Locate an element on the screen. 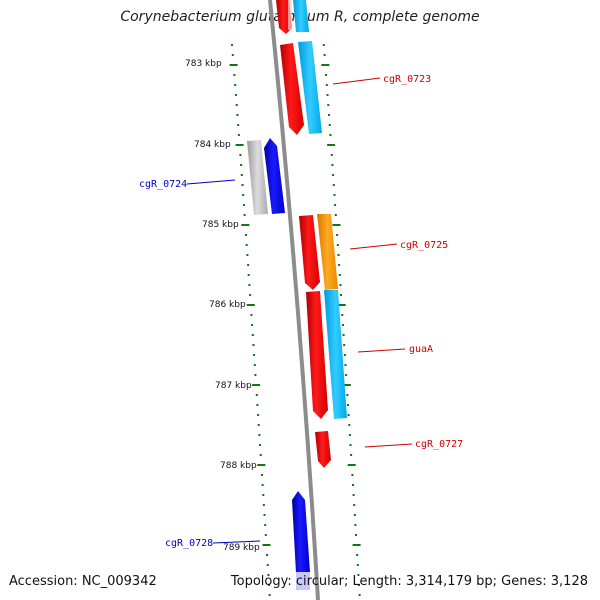 The image size is (600, 600). kbp-label: 785 kbp is located at coordinates (220, 225).